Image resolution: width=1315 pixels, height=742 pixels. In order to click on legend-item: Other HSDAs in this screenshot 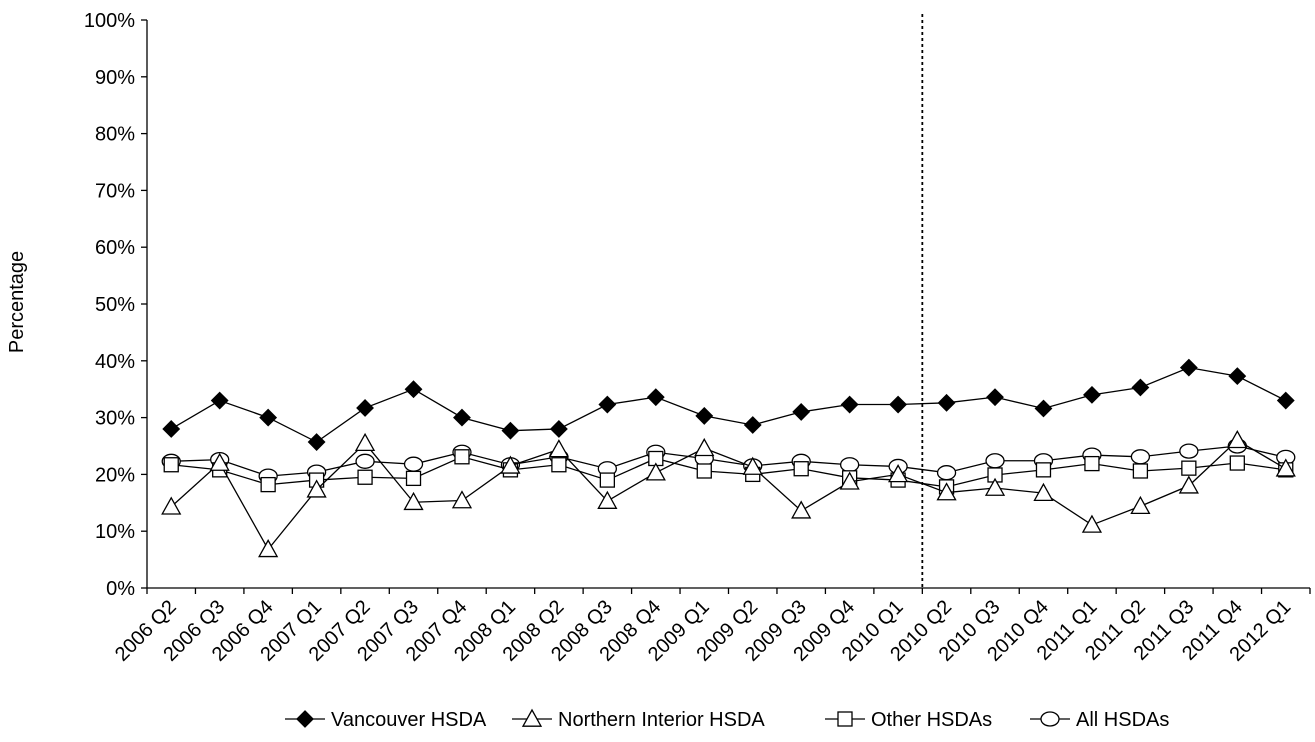, I will do `click(908, 720)`.